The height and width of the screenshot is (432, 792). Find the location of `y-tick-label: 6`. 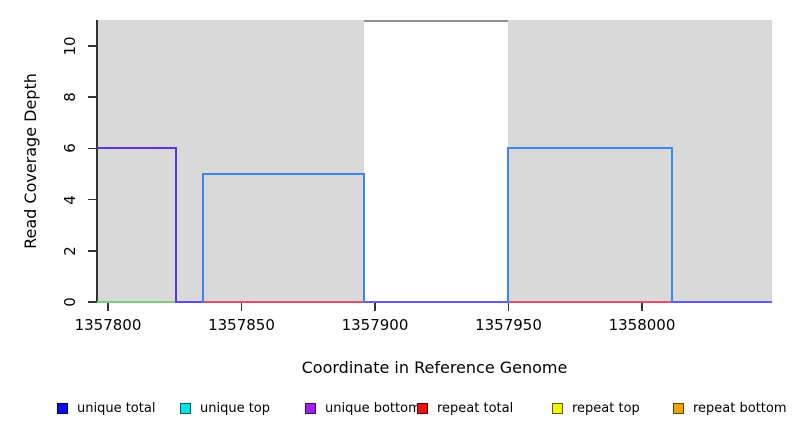

y-tick-label: 6 is located at coordinates (70, 148).